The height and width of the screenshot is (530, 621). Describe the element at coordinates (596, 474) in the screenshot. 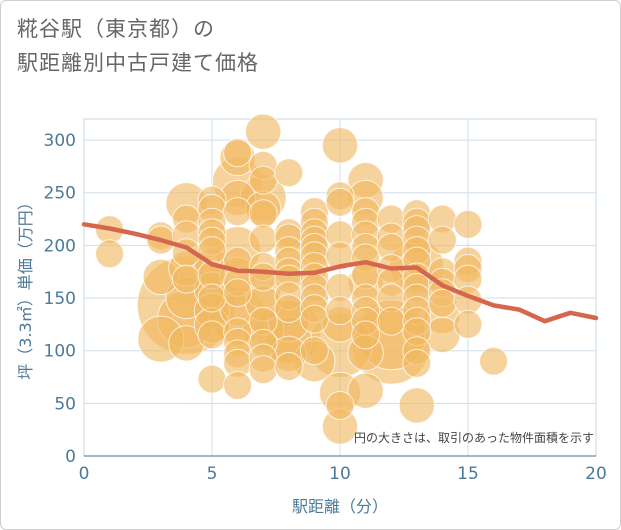

I see `x-tick-label: 20` at that location.